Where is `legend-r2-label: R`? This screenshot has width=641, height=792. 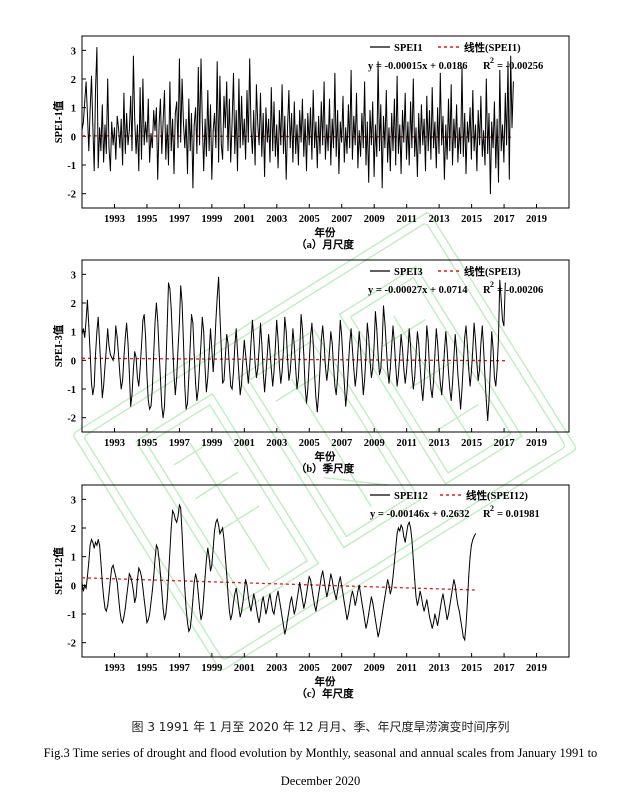 legend-r2-label: R is located at coordinates (487, 66).